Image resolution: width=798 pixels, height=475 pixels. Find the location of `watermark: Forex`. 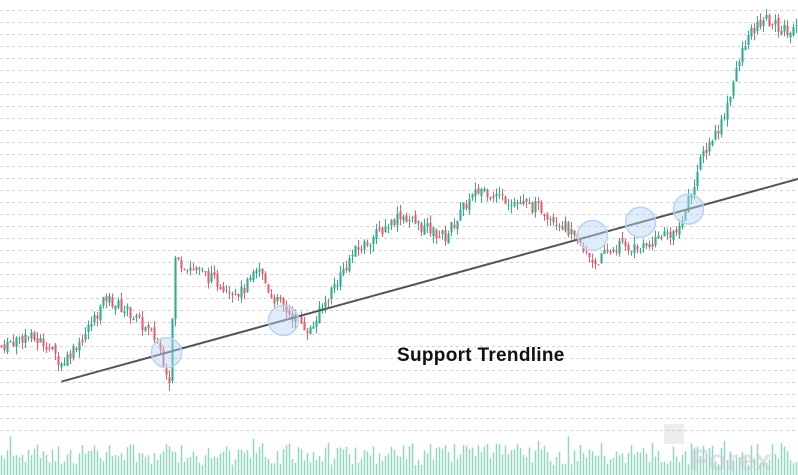

watermark: Forex is located at coordinates (718, 449).